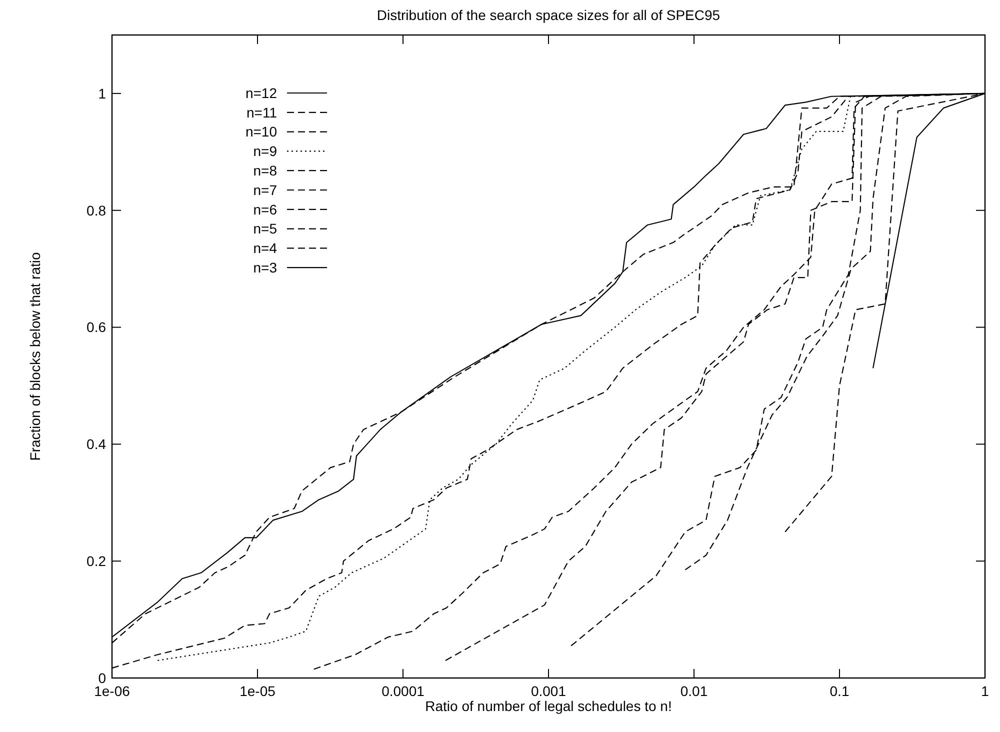 Image resolution: width=1000 pixels, height=732 pixels. I want to click on y-axis-title: Fraction of blocks below that ratio, so click(35, 356).